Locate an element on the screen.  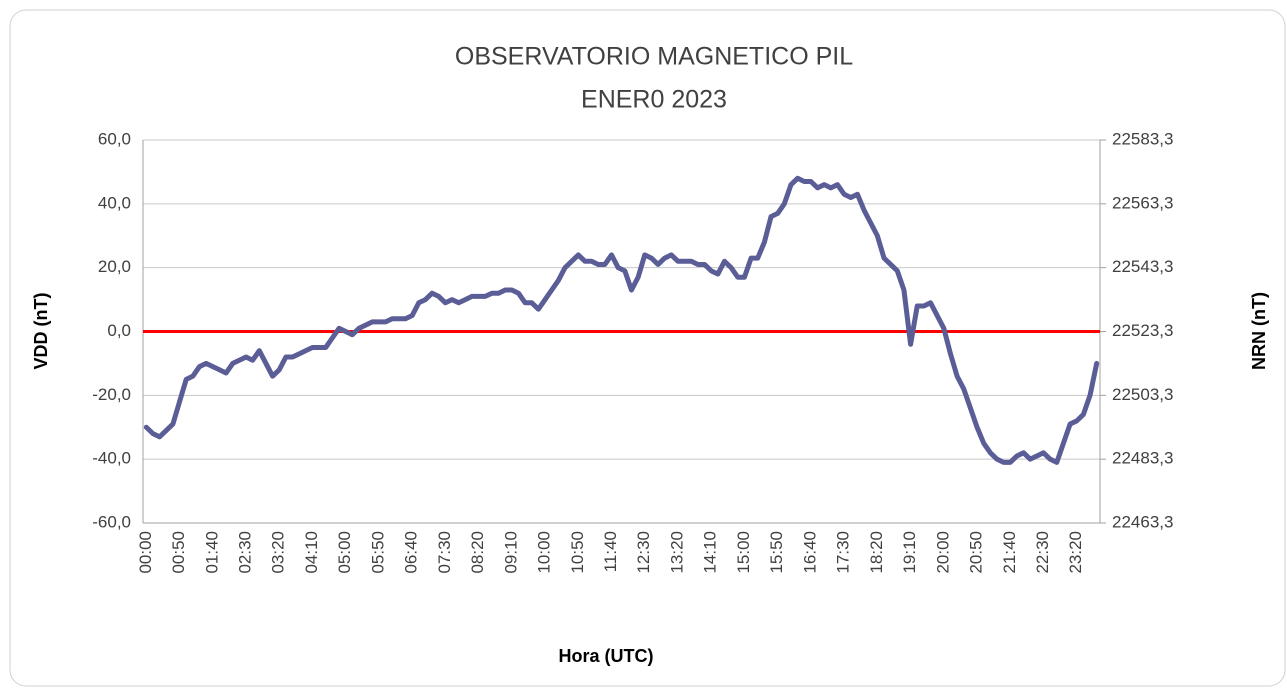
x-tick-label: 13:20 is located at coordinates (676, 552).